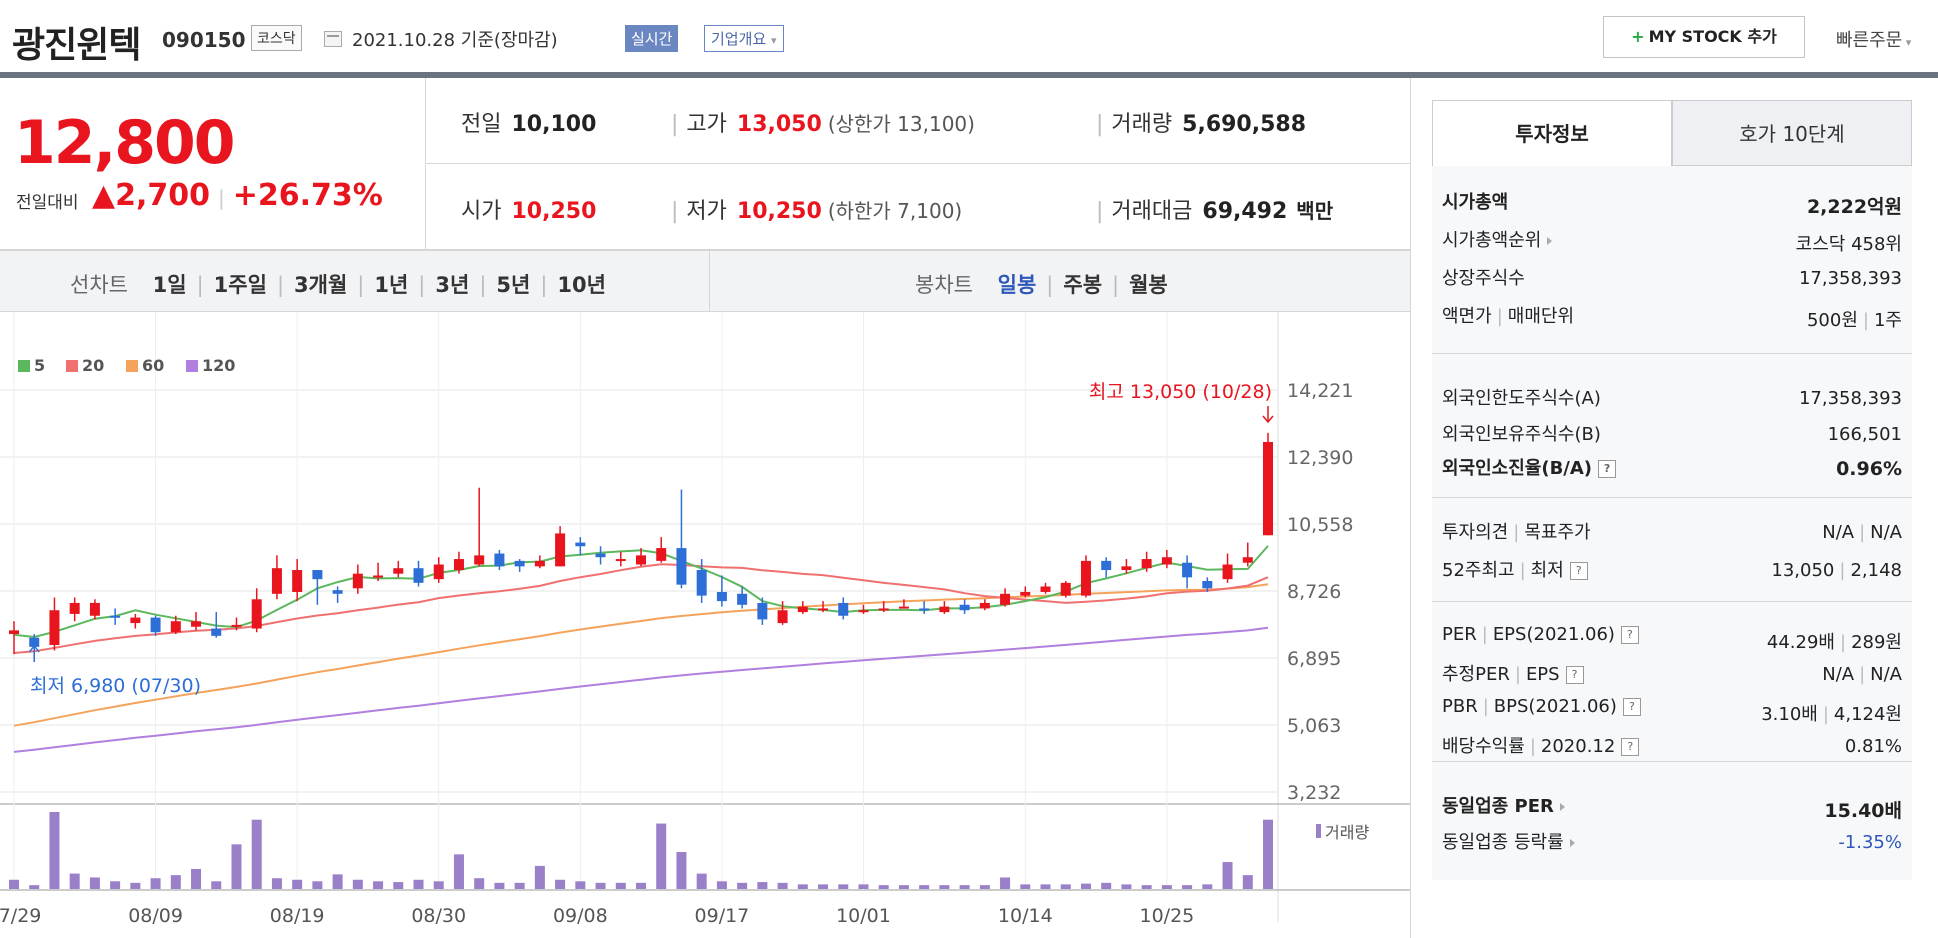 The height and width of the screenshot is (938, 1938). What do you see at coordinates (204, 40) in the screenshot?
I see `stock-code: 090150` at bounding box center [204, 40].